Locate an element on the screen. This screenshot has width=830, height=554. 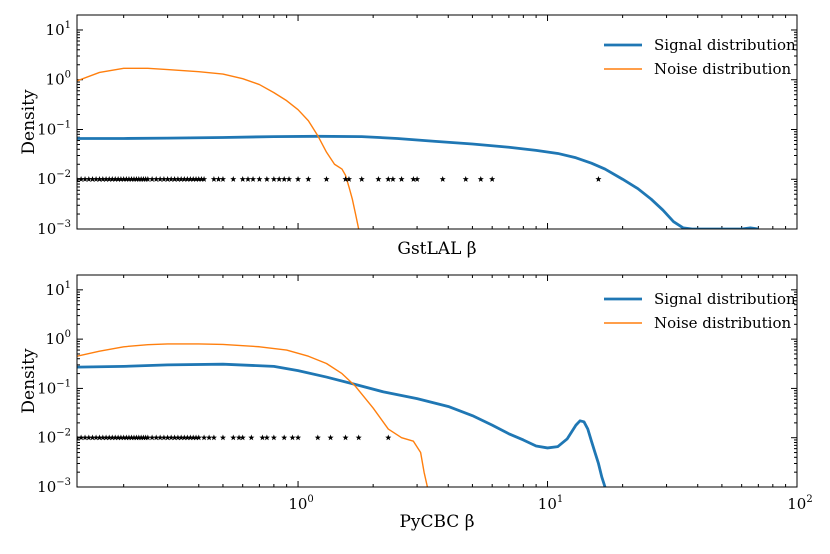
y-tick-label: 10⁰ is located at coordinates (58, 79).